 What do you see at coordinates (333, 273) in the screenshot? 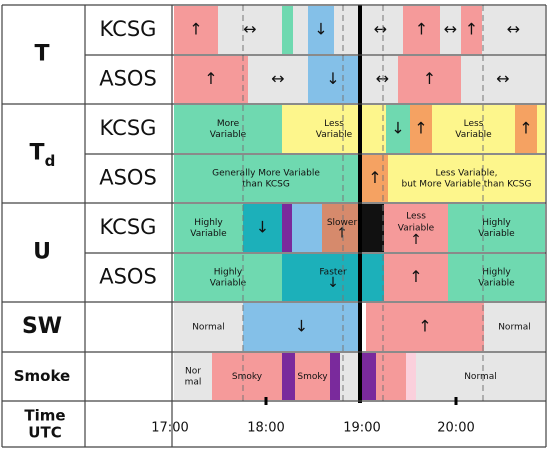
I see `period-label: Faster` at bounding box center [333, 273].